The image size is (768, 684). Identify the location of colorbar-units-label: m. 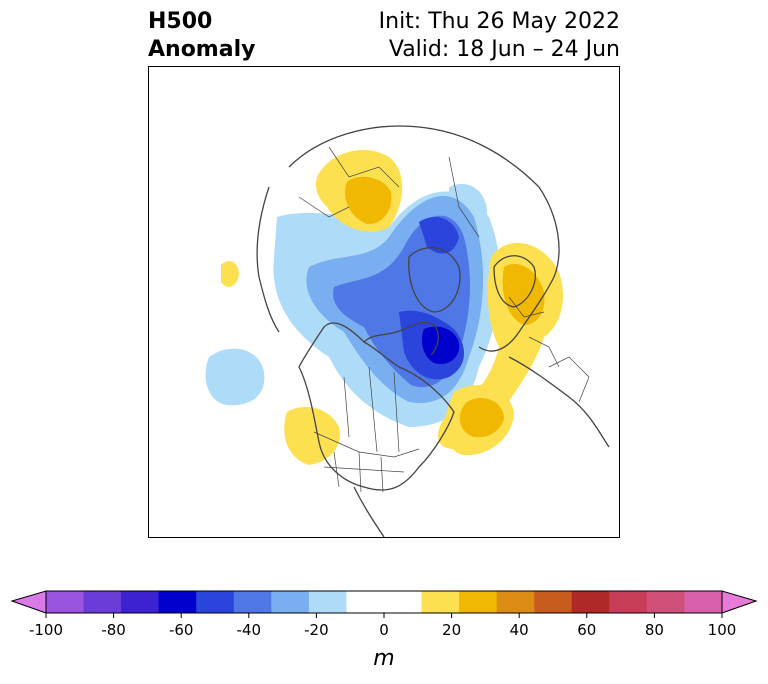
(384, 658).